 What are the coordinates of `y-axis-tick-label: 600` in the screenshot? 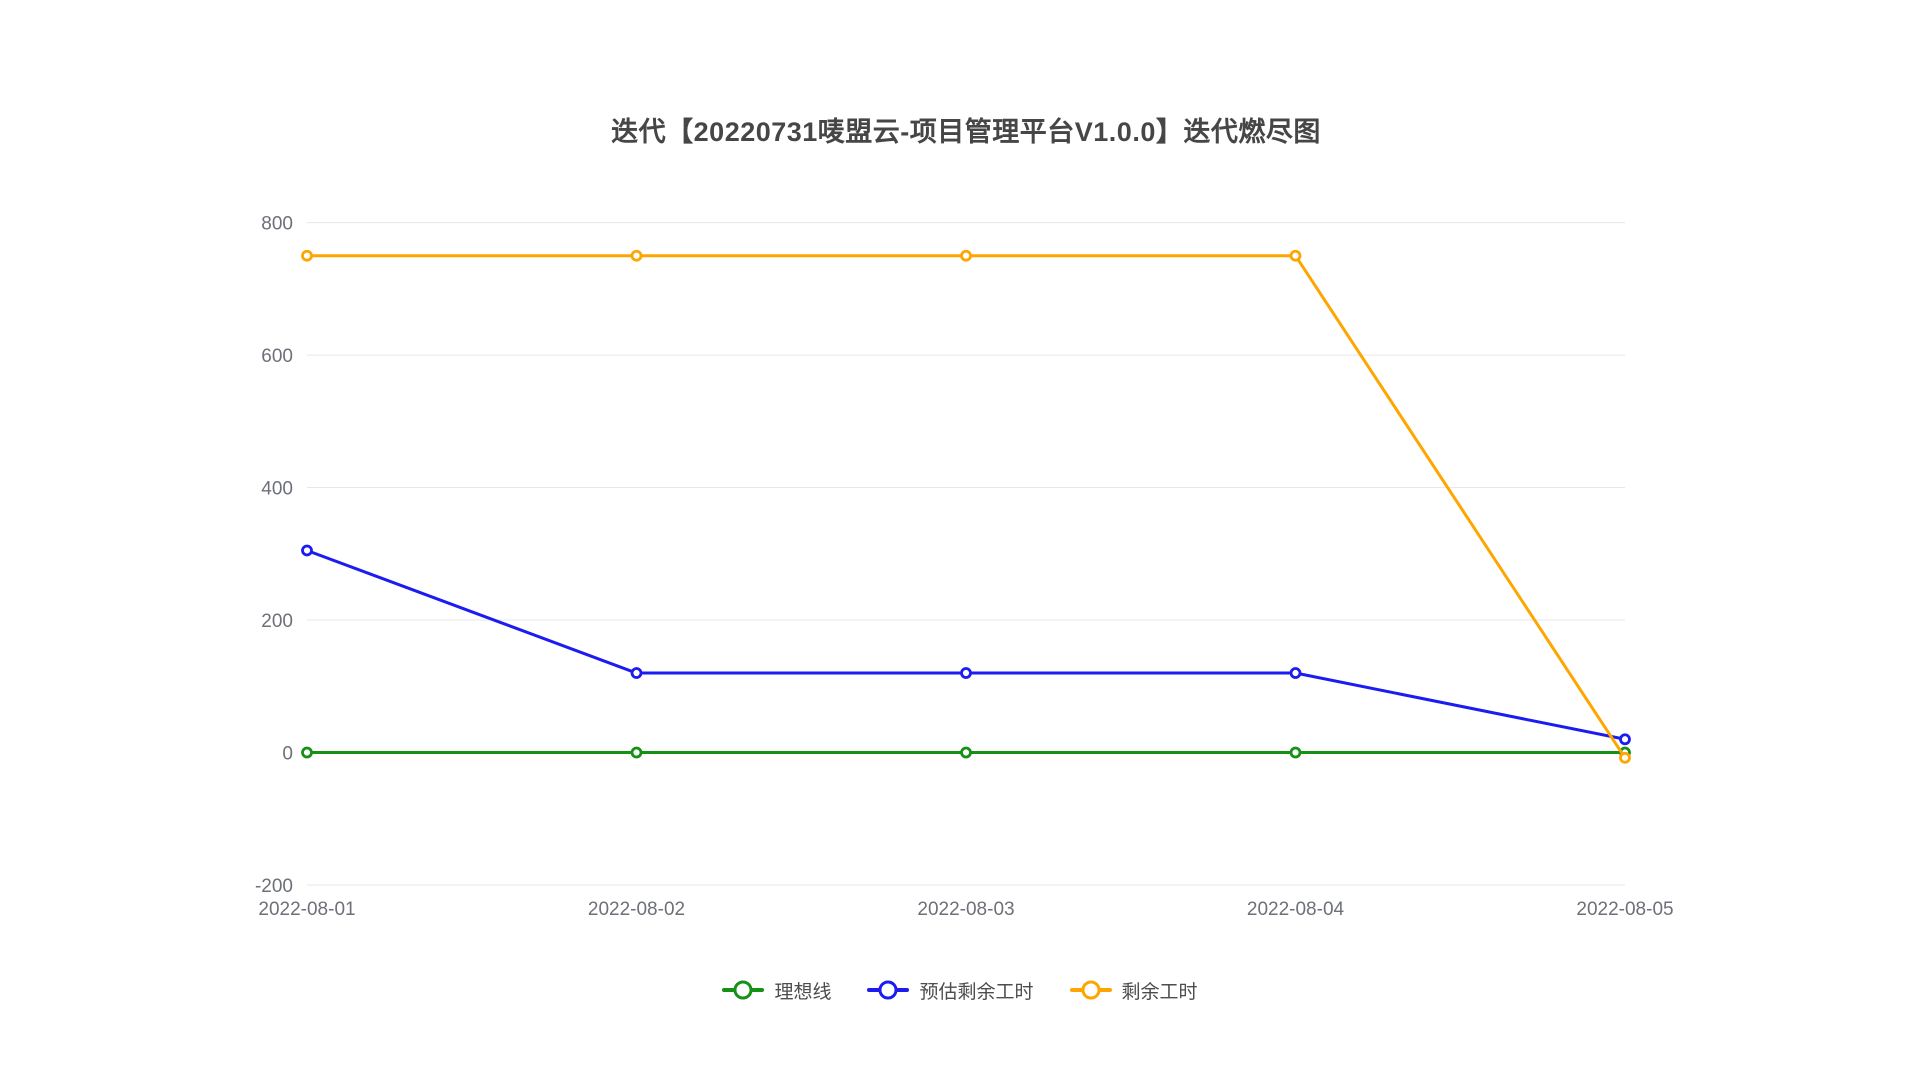 It's located at (277, 356).